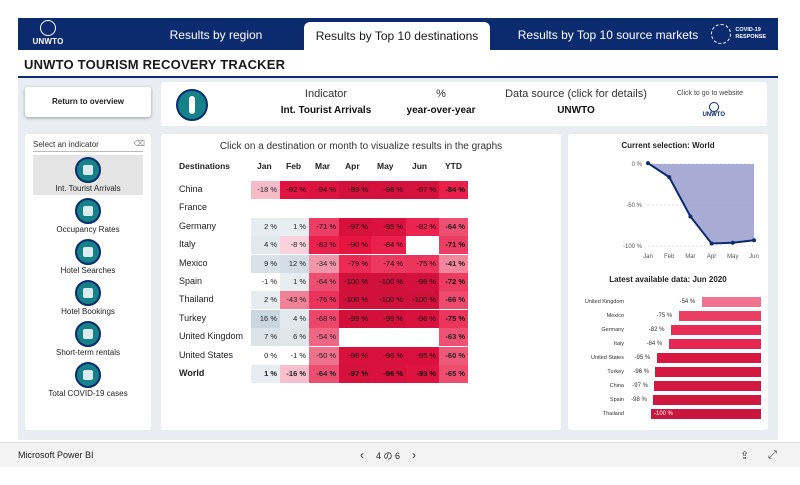  Describe the element at coordinates (265, 318) in the screenshot. I see `matrix-cell: 16 %` at that location.